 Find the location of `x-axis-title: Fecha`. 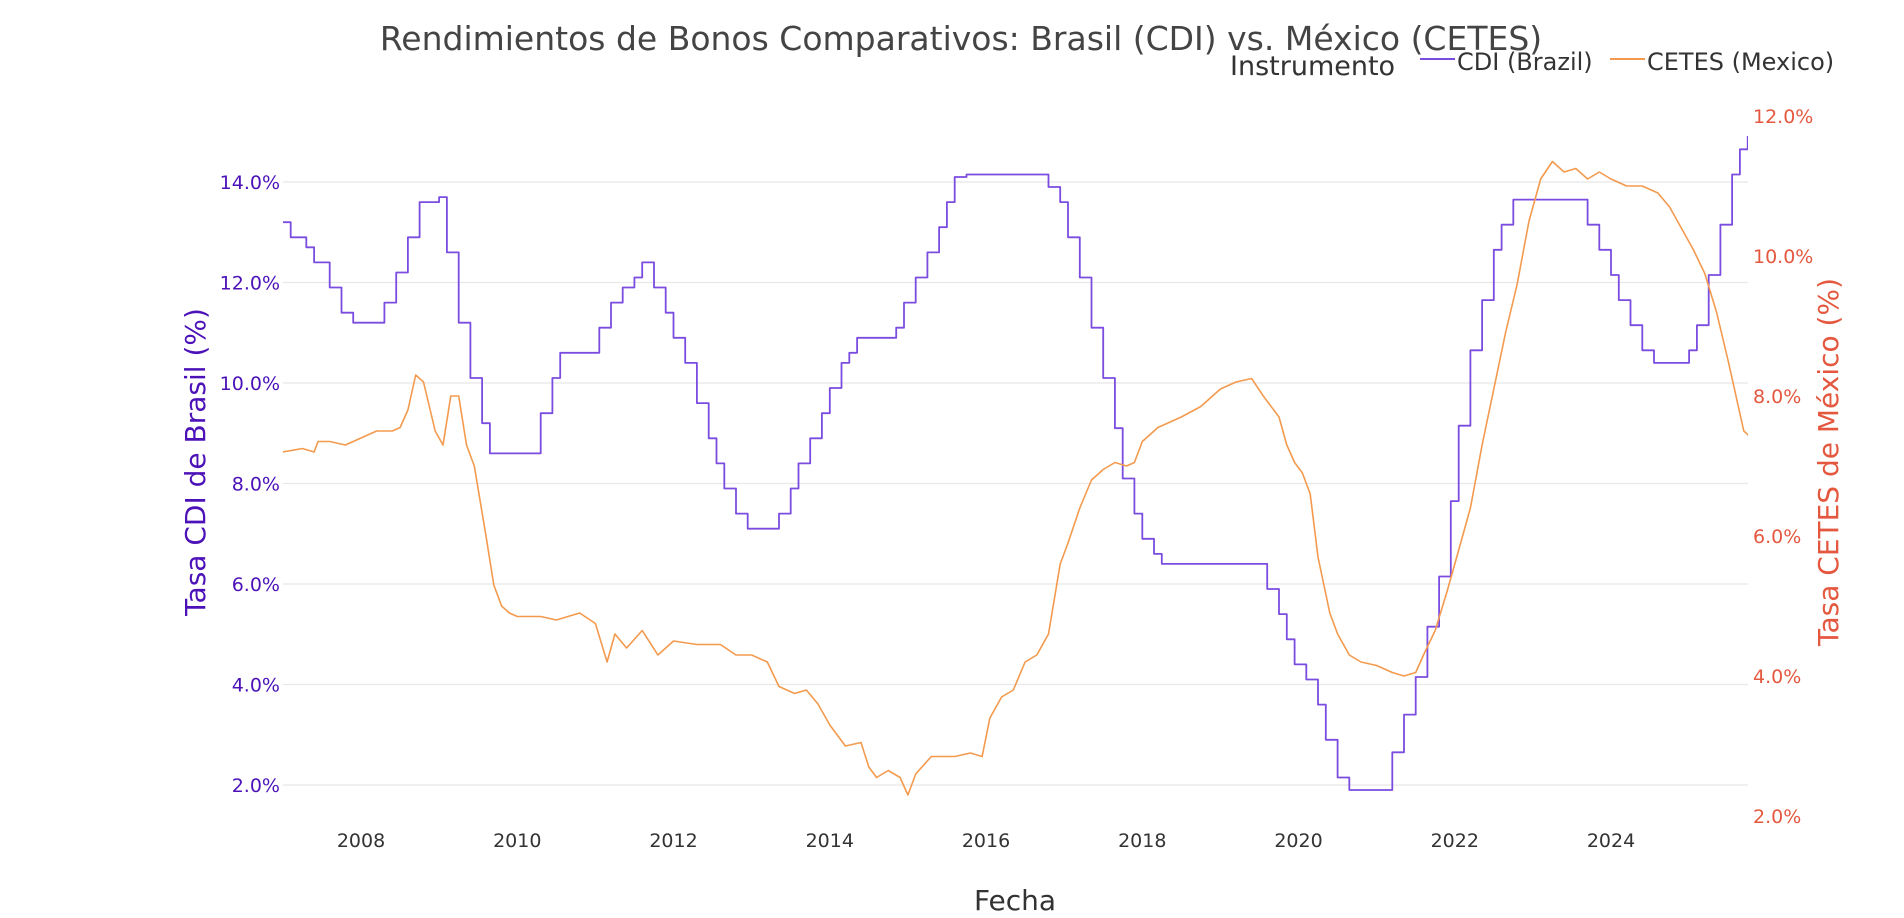

x-axis-title: Fecha is located at coordinates (1015, 900).